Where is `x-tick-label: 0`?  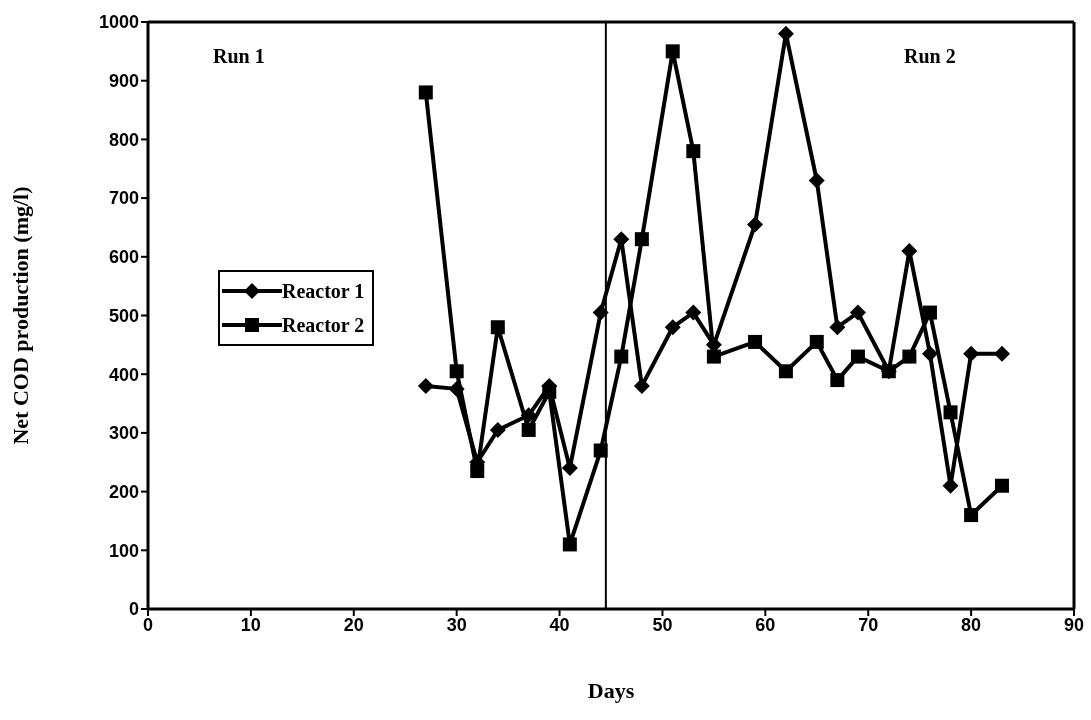
x-tick-label: 0 is located at coordinates (148, 624).